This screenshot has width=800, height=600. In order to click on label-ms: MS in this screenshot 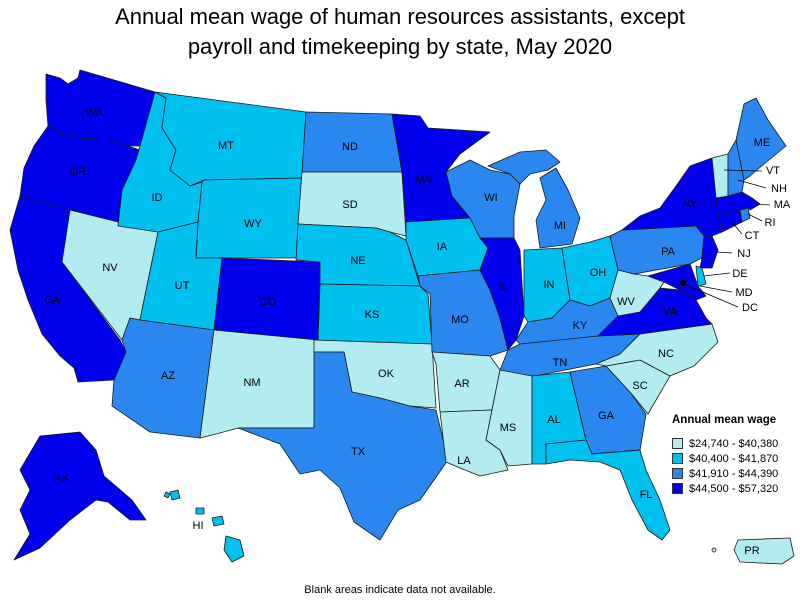, I will do `click(508, 428)`.